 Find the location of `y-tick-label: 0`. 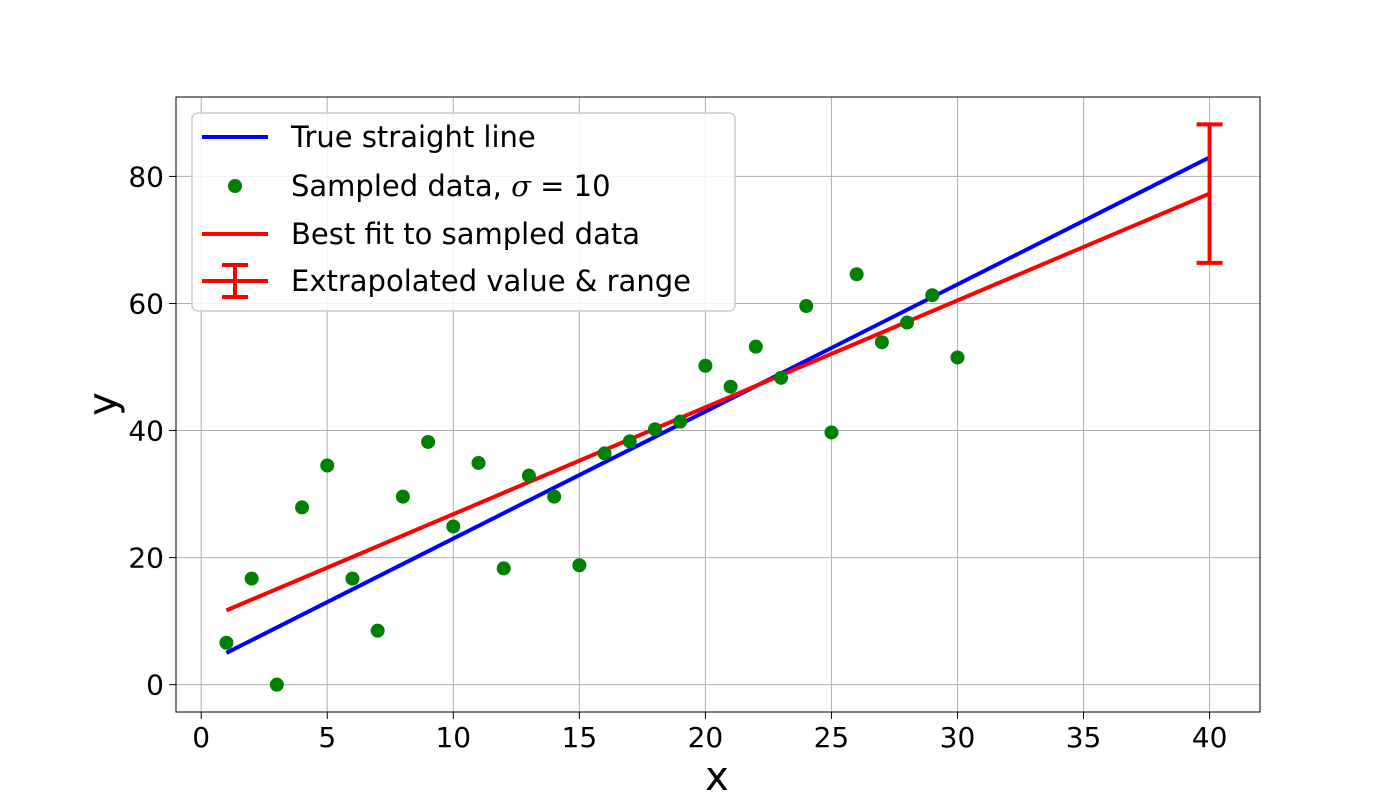

y-tick-label: 0 is located at coordinates (155, 685).